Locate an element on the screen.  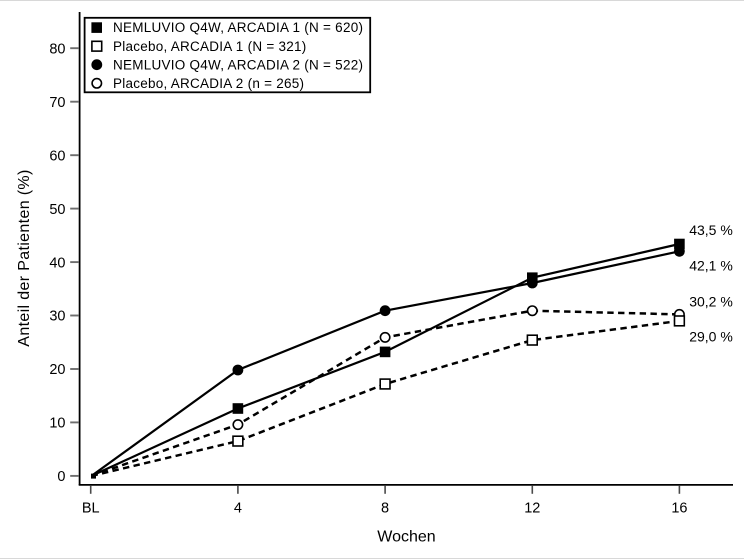
svg-text: 10 is located at coordinates (57, 424).